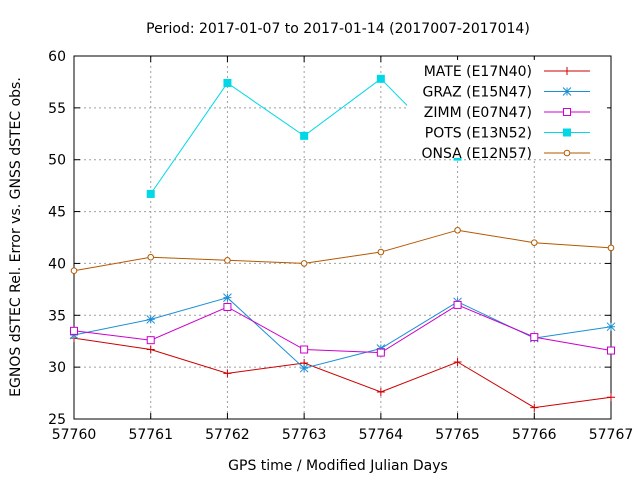 The height and width of the screenshot is (480, 640). I want to click on x-tick-label: 57761, so click(150, 435).